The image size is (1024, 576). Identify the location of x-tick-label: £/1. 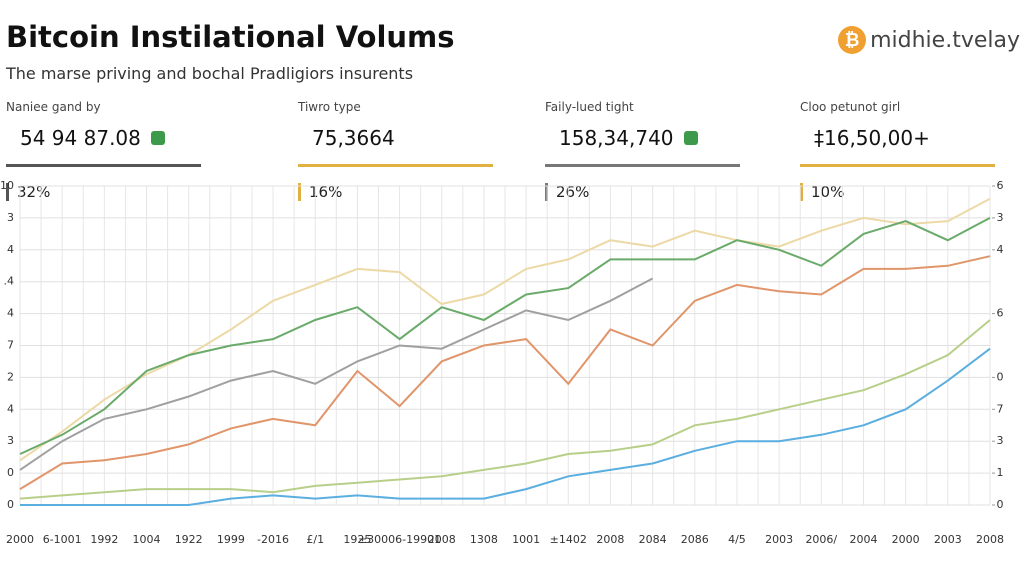
(315, 539).